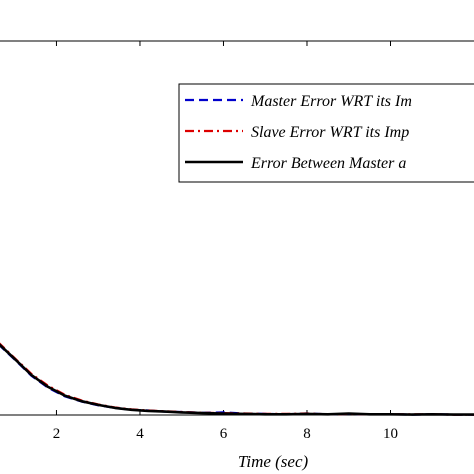 The height and width of the screenshot is (474, 474). Describe the element at coordinates (330, 132) in the screenshot. I see `legend-label-2: Slave Error WRT its Imp` at that location.